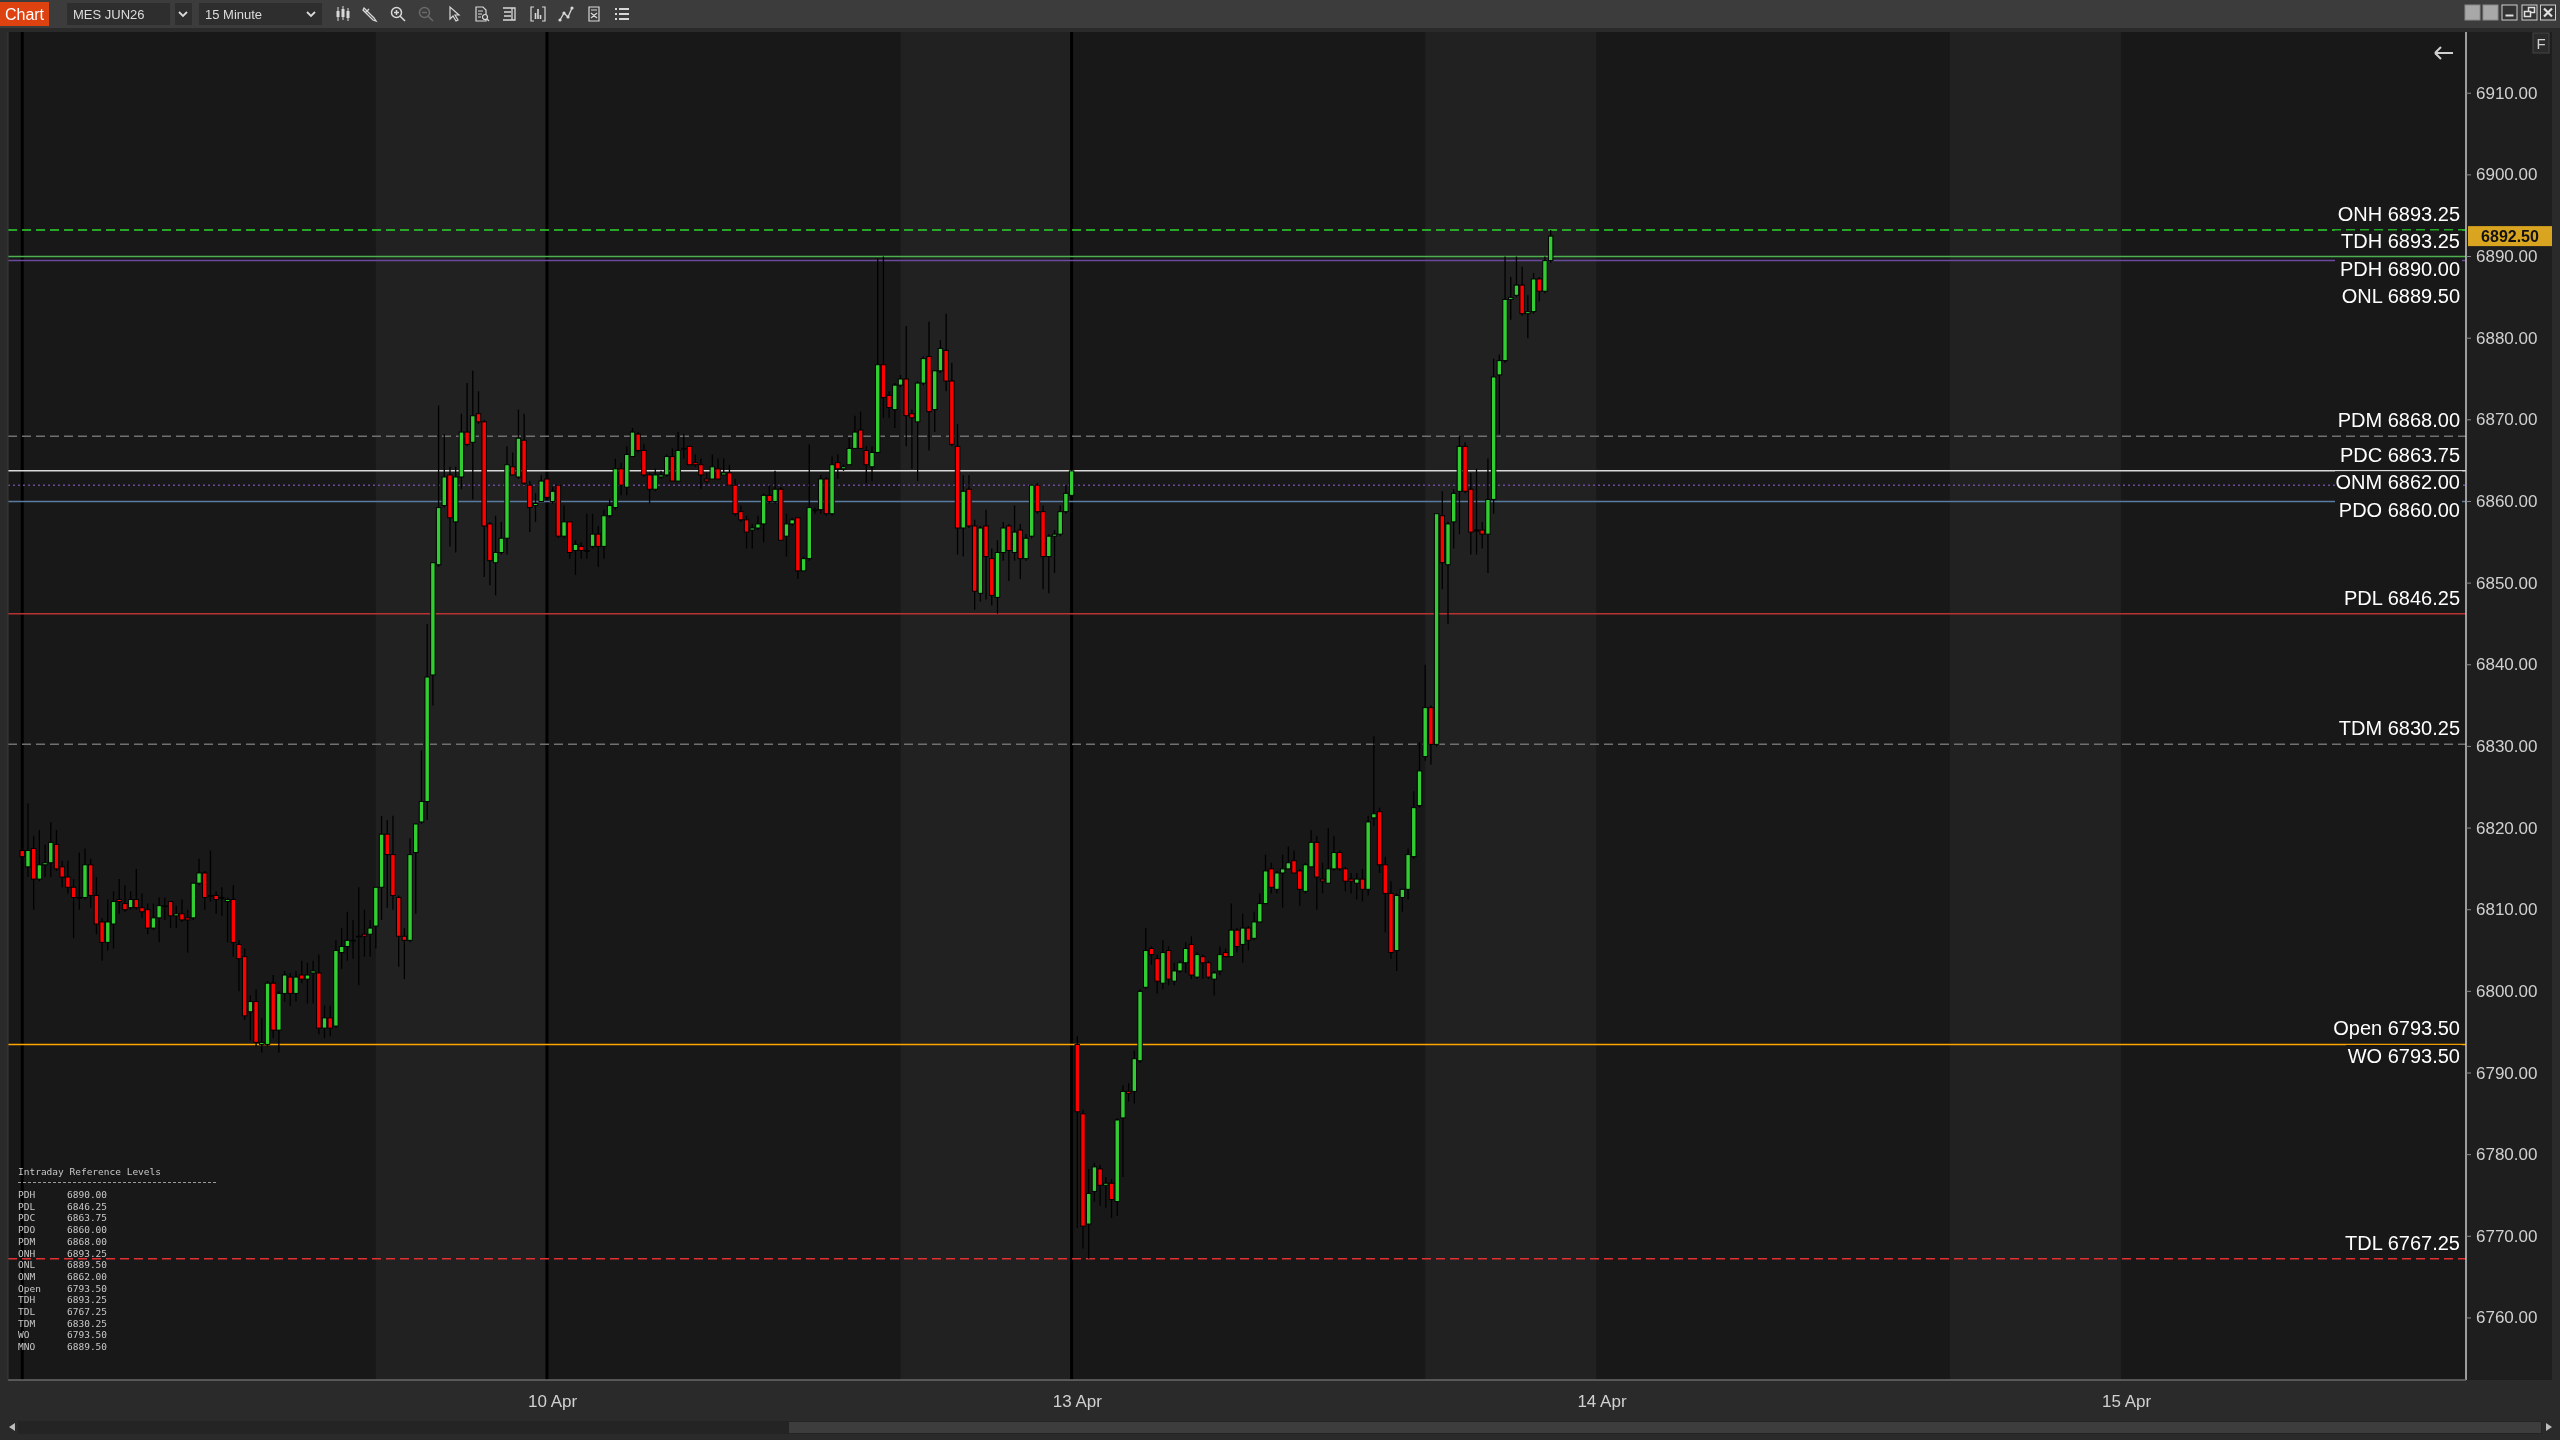  I want to click on y-tick-label: 6910.00, so click(2507, 93).